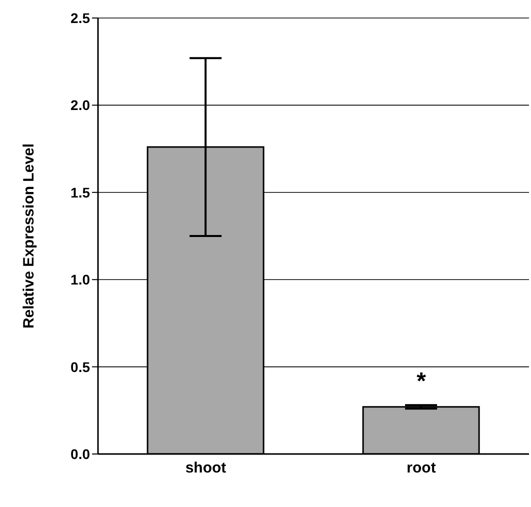 Image resolution: width=531 pixels, height=507 pixels. Describe the element at coordinates (205, 468) in the screenshot. I see `x-tick-label: shoot` at that location.